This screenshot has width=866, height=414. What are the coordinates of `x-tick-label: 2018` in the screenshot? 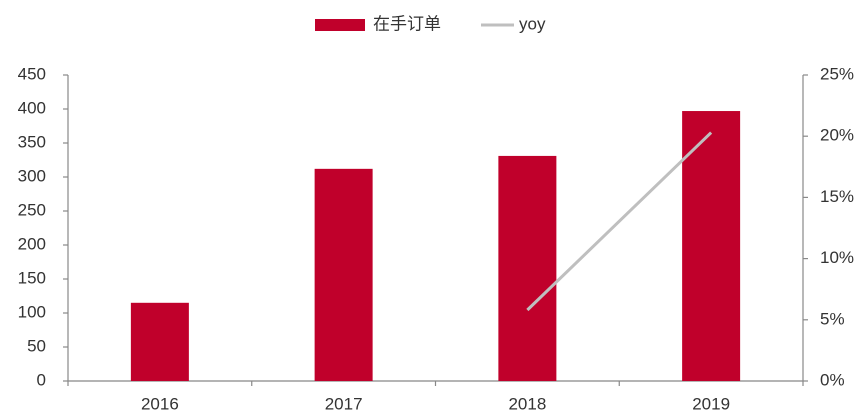 It's located at (527, 403).